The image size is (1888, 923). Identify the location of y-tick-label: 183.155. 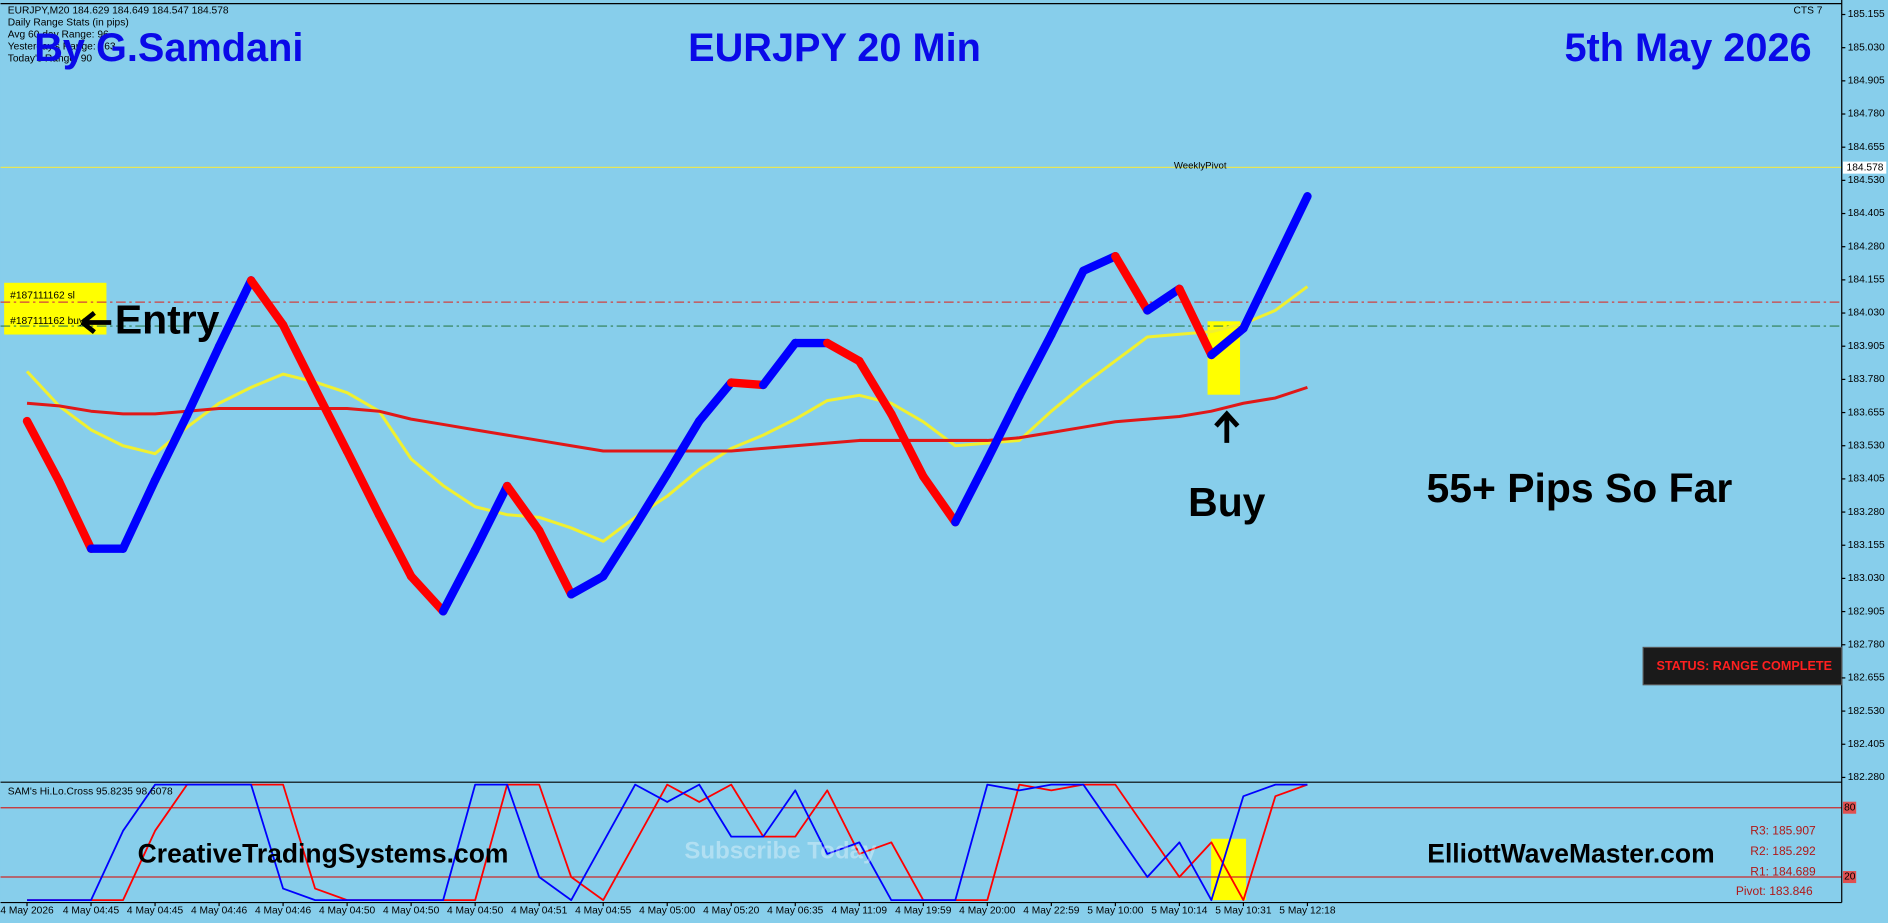
(1866, 545).